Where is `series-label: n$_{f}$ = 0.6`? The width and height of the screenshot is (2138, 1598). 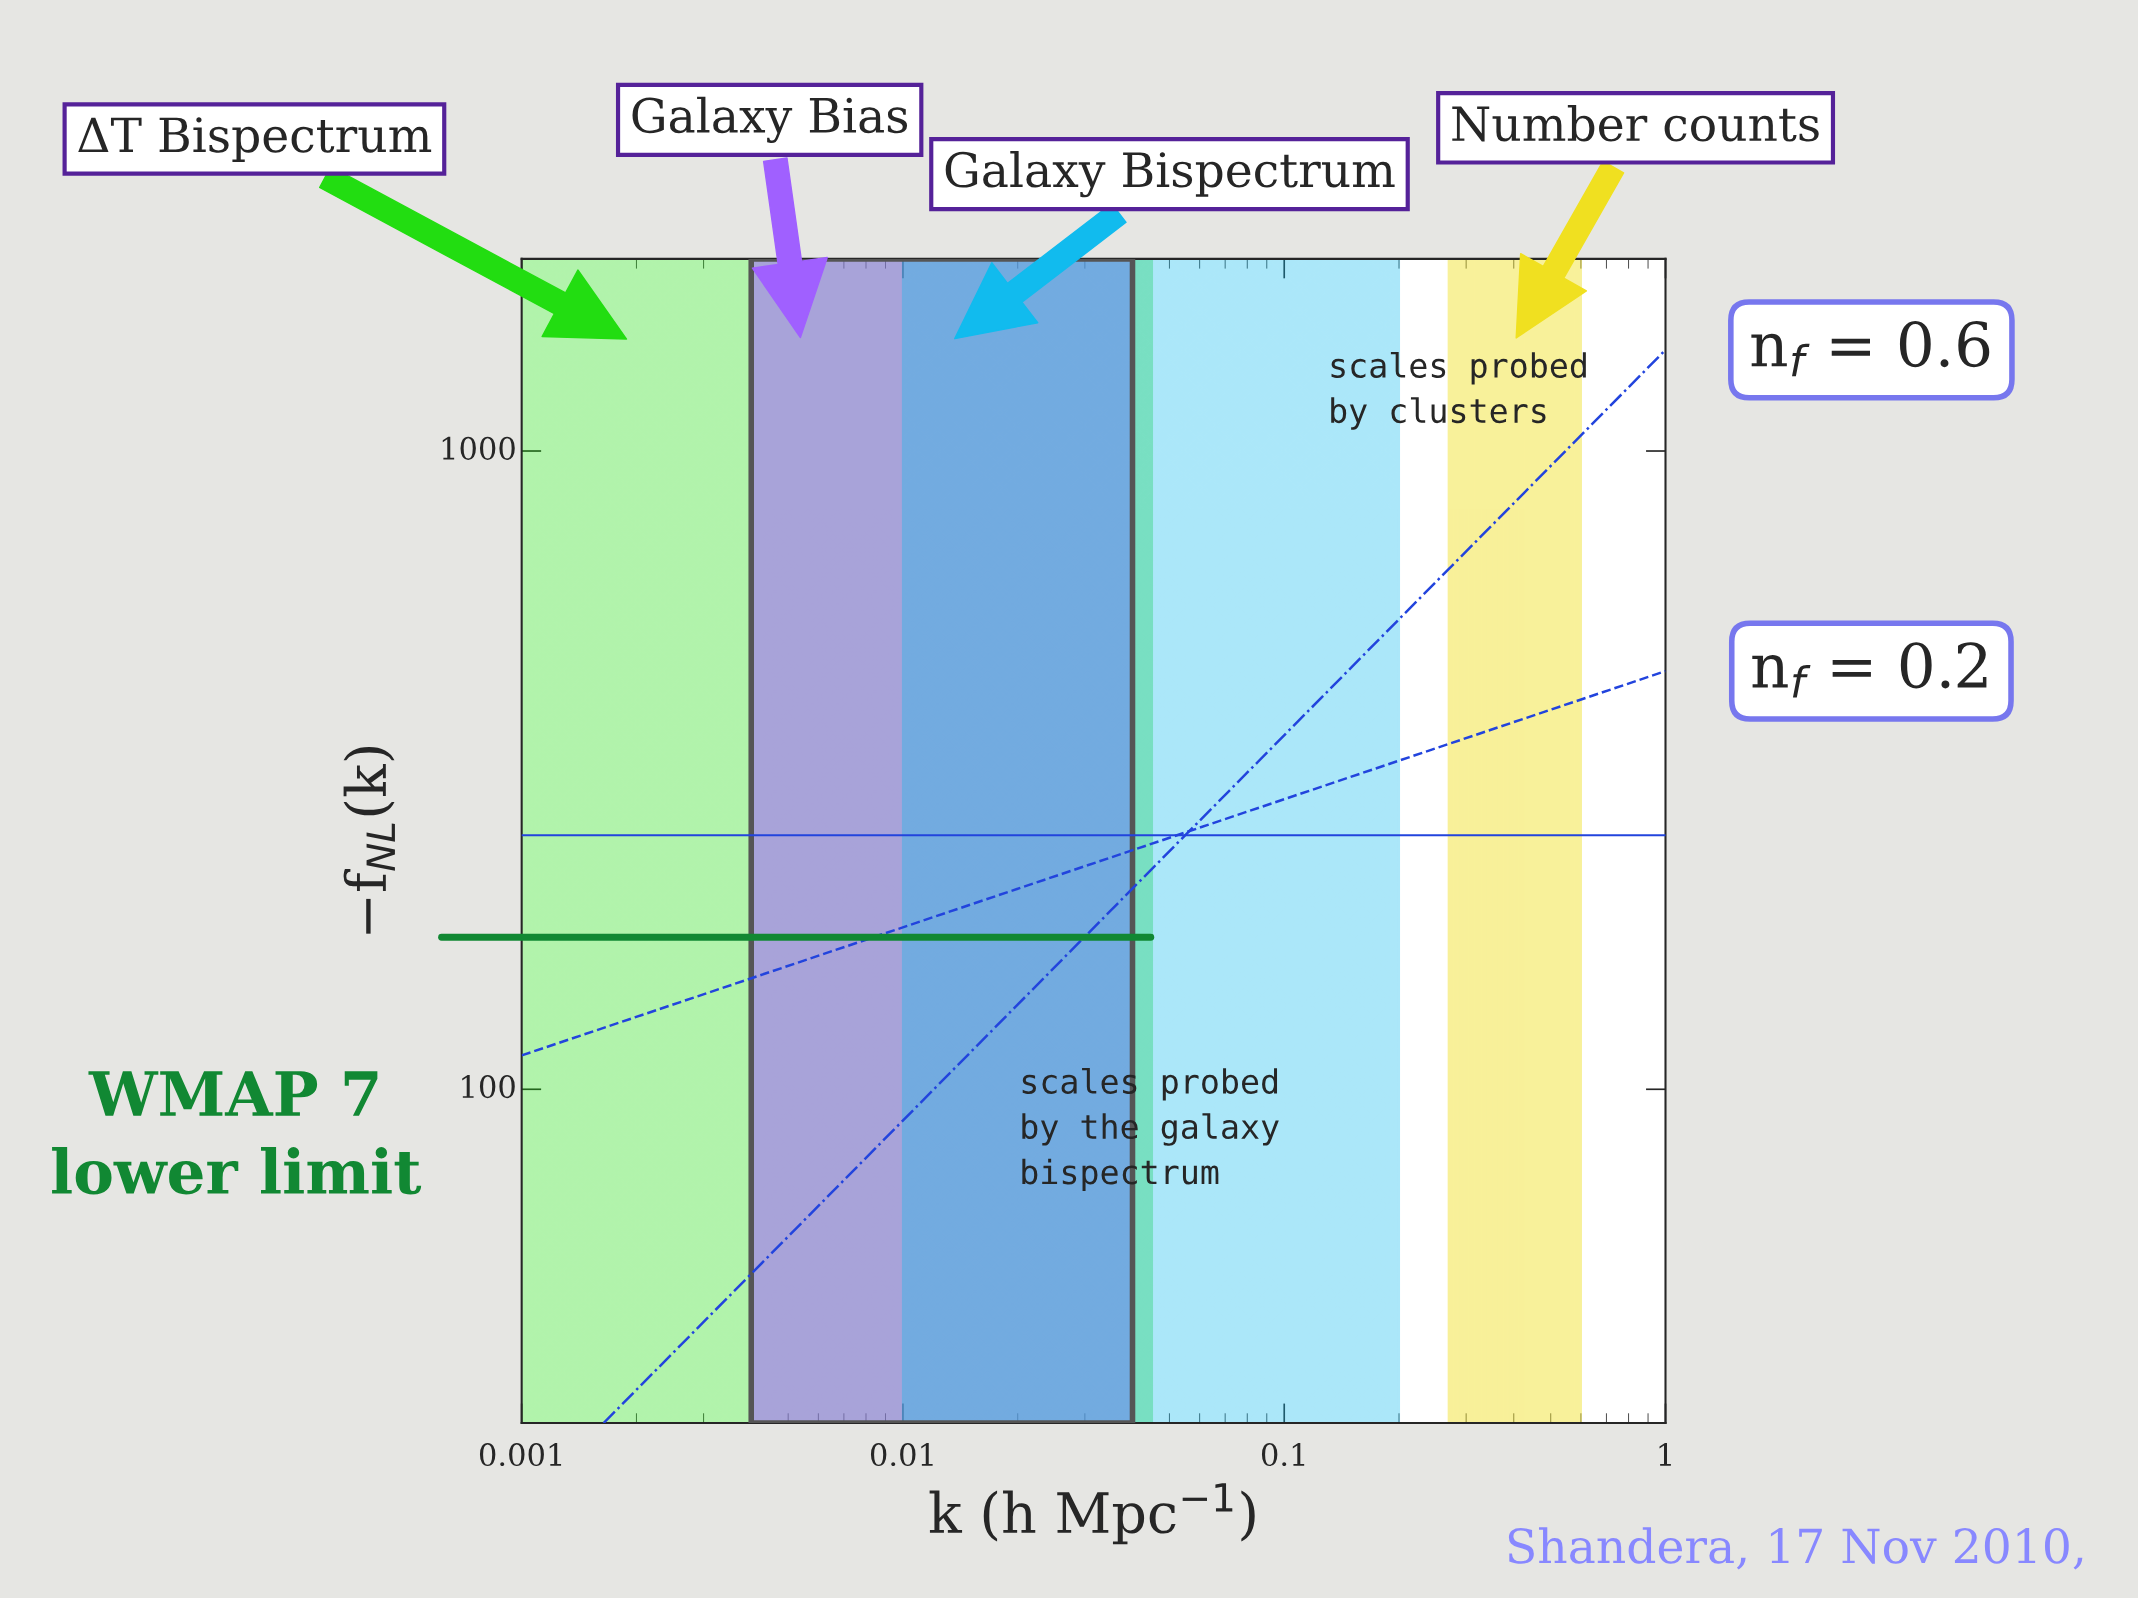 series-label: n$_{f}$ = 0.6 is located at coordinates (1870, 348).